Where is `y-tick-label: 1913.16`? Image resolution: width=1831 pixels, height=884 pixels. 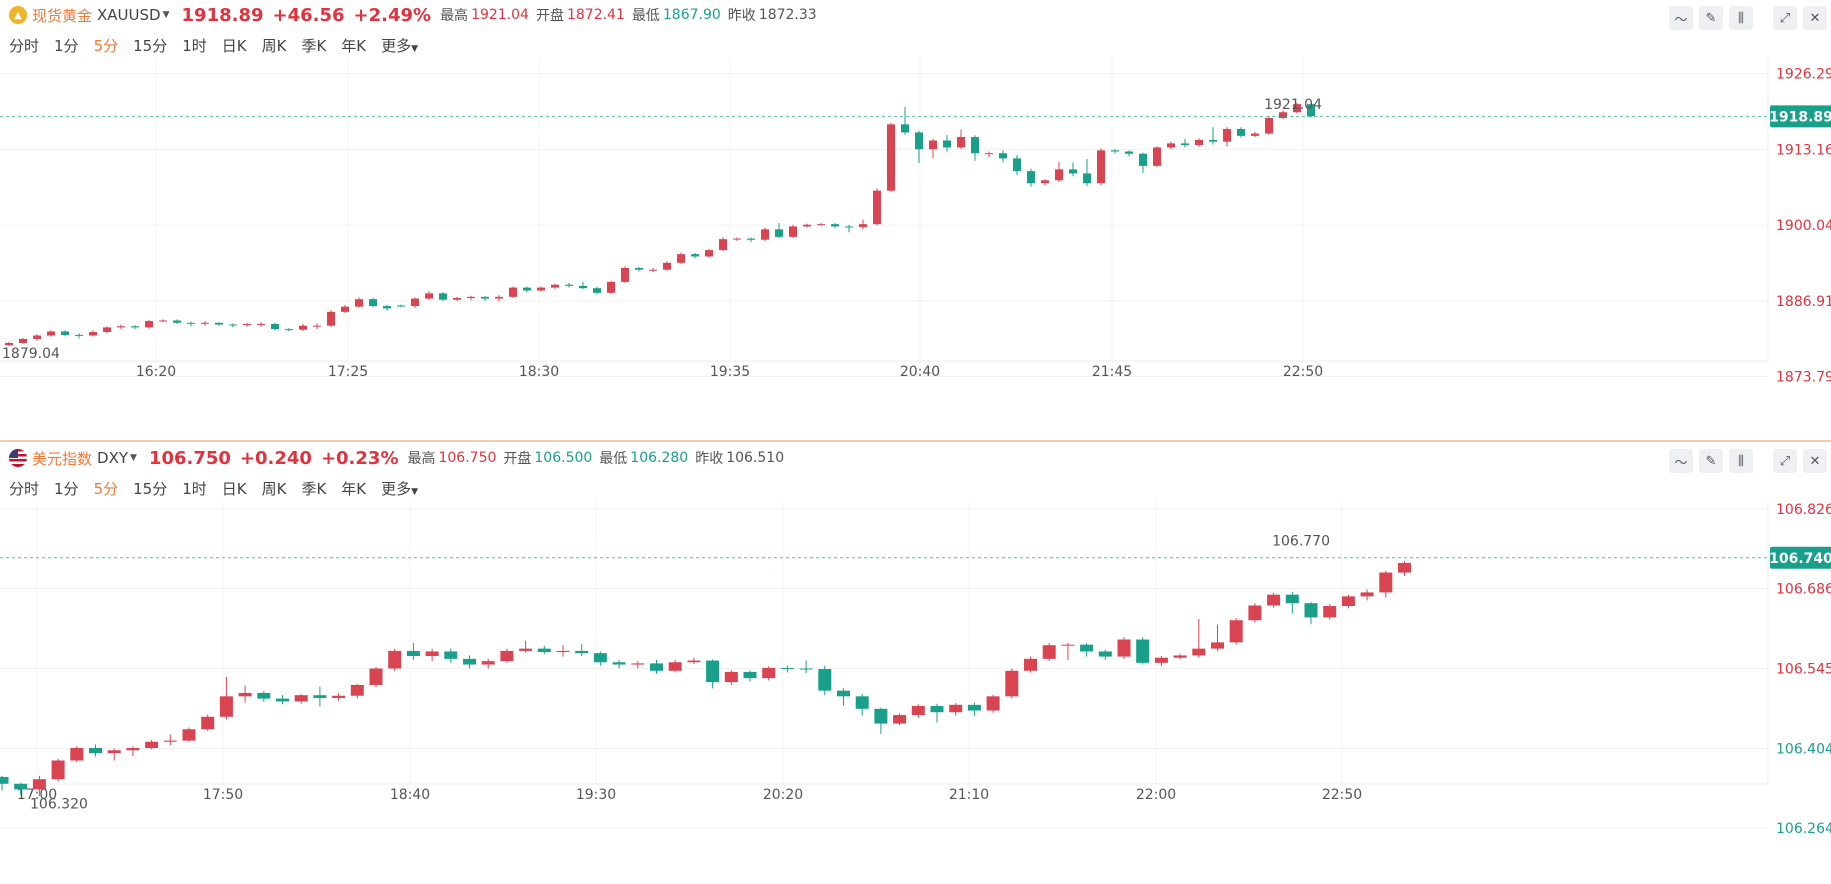
y-tick-label: 1913.16 is located at coordinates (1803, 150).